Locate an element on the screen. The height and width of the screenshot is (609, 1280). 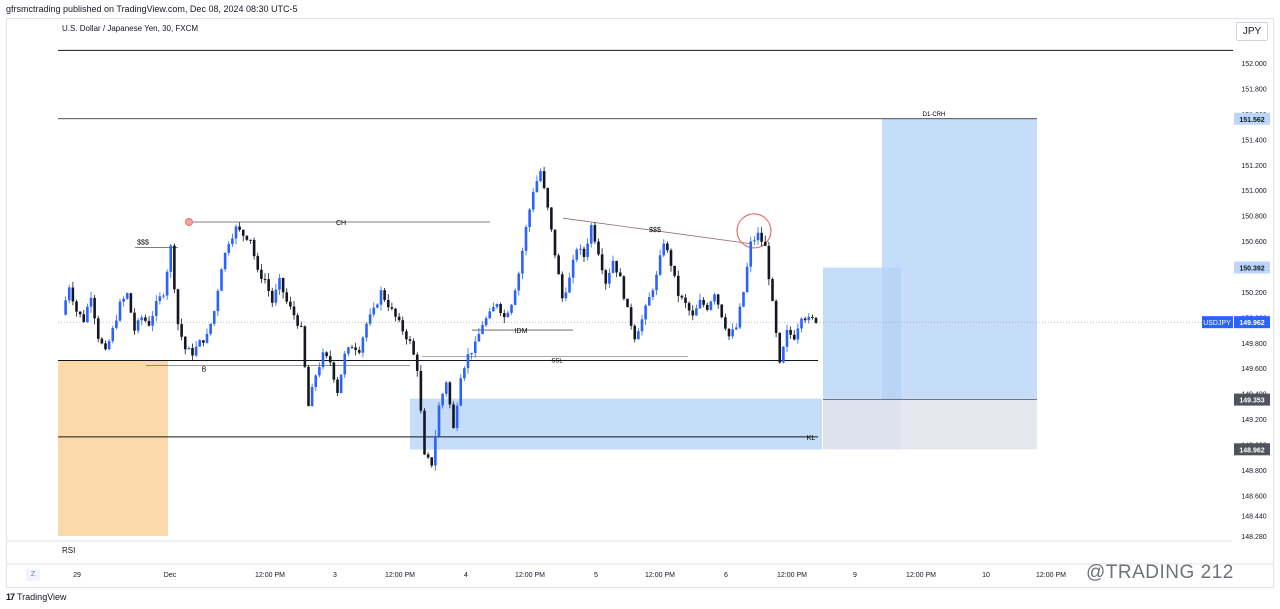
price-label: 148.962 is located at coordinates (1251, 450).